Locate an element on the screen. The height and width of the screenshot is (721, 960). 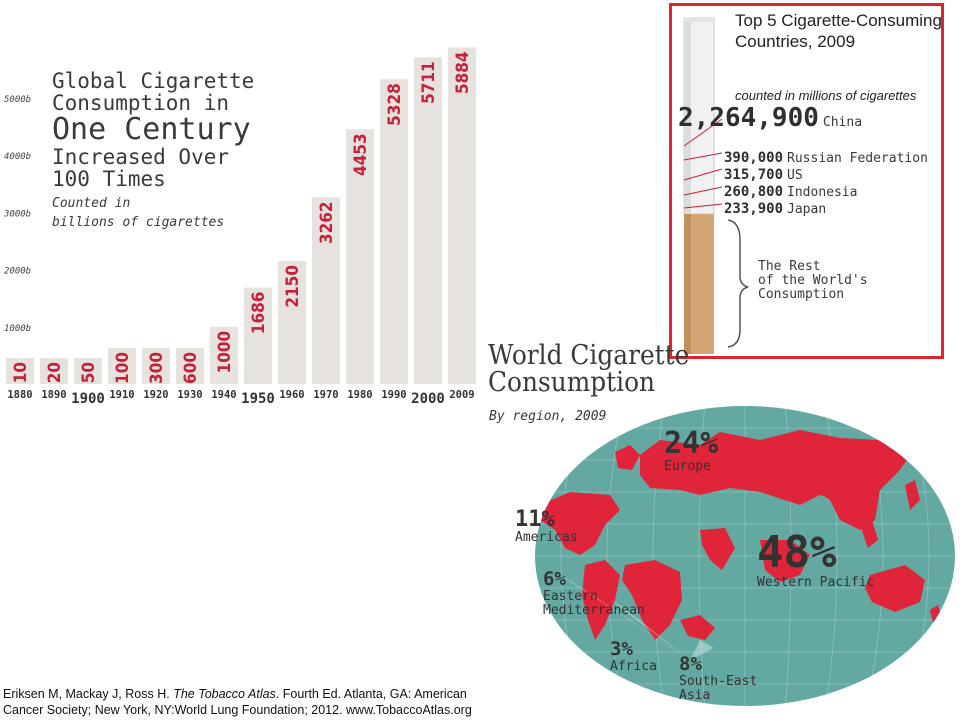
map-title: World Cigarette Consumption is located at coordinates (597, 369).